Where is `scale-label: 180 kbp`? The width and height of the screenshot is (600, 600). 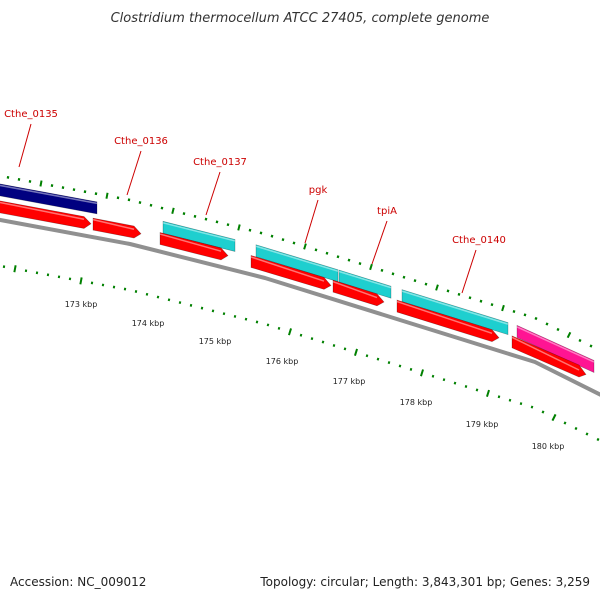 scale-label: 180 kbp is located at coordinates (548, 446).